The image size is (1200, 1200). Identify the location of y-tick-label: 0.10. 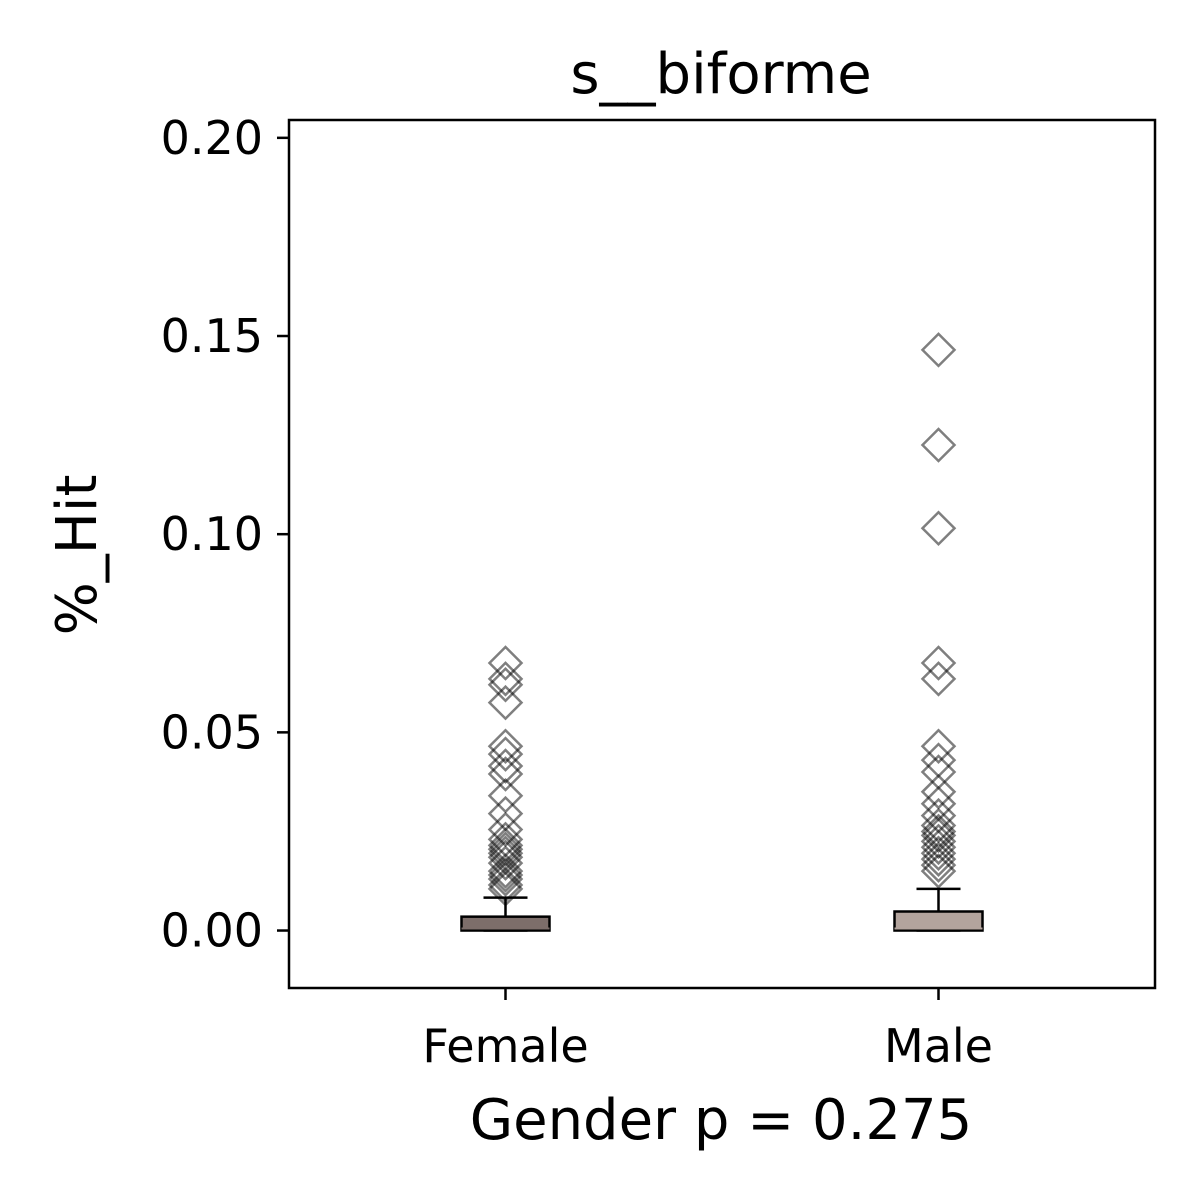
(212, 534).